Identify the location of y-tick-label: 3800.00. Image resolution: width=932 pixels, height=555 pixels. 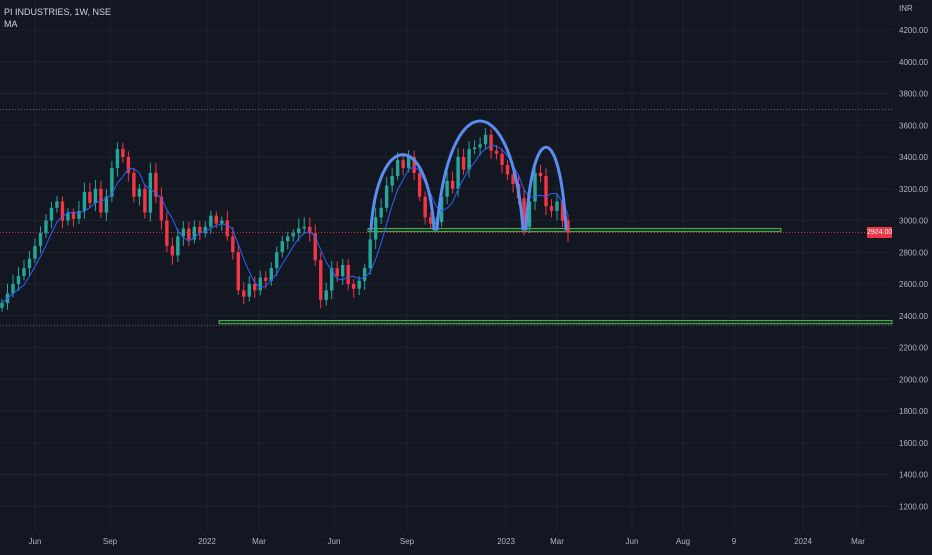
(913, 94).